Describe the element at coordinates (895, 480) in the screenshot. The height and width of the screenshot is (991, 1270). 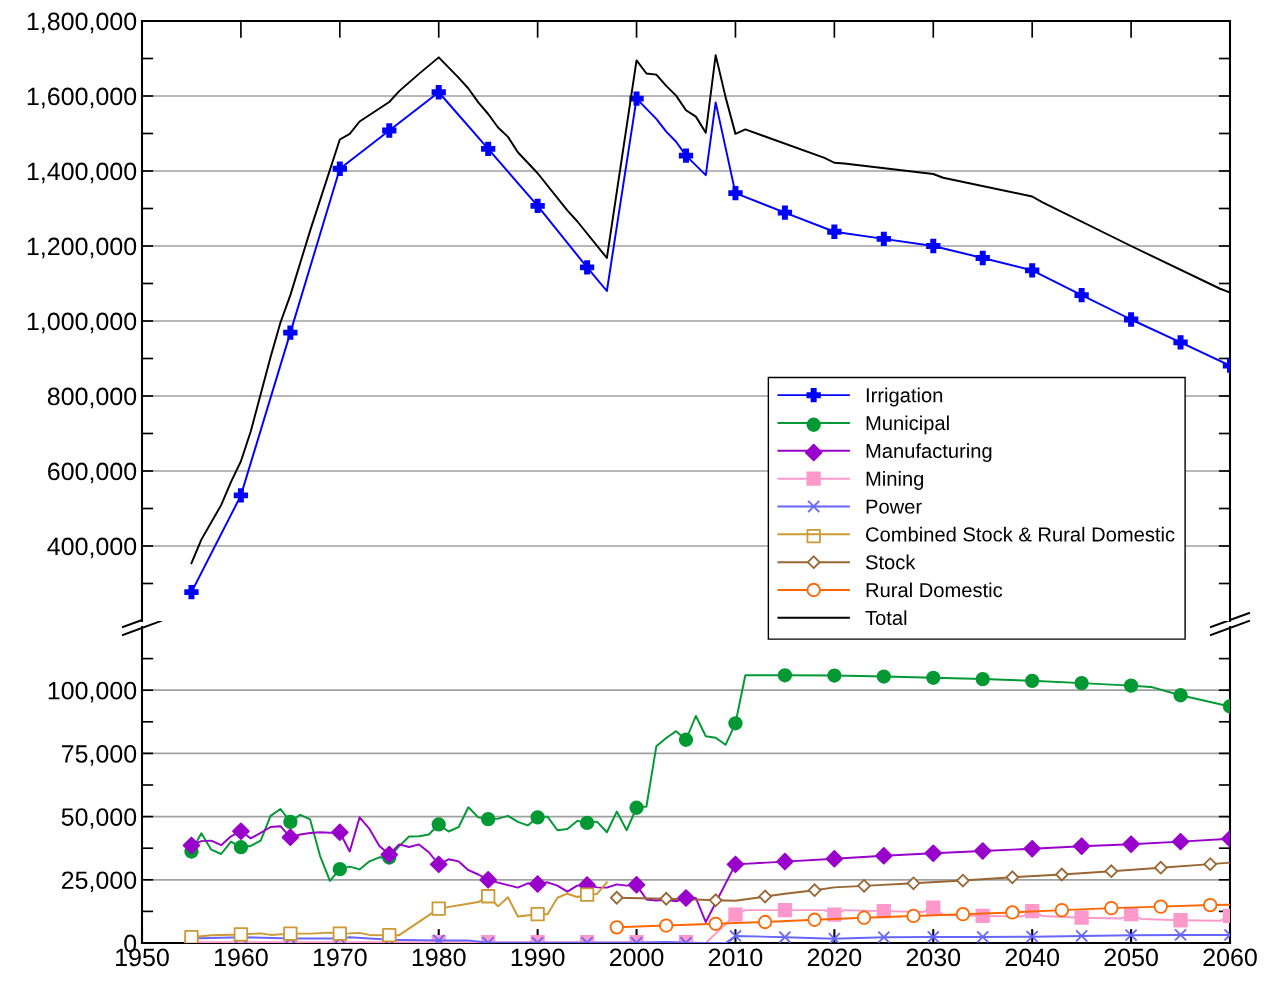
I see `legend-label: Mining` at that location.